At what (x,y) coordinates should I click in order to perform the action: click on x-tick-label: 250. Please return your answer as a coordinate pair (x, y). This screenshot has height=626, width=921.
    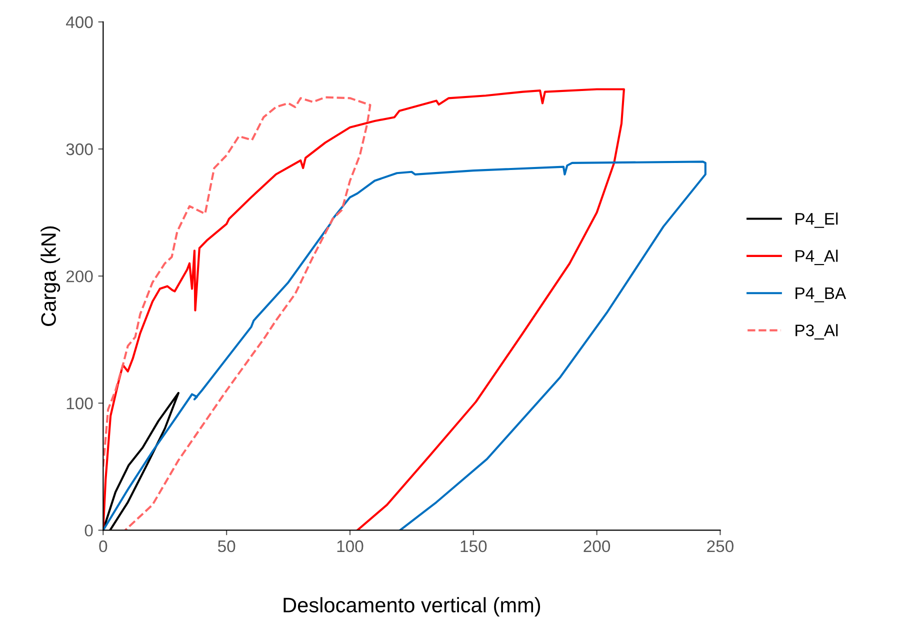
    Looking at the image, I should click on (720, 546).